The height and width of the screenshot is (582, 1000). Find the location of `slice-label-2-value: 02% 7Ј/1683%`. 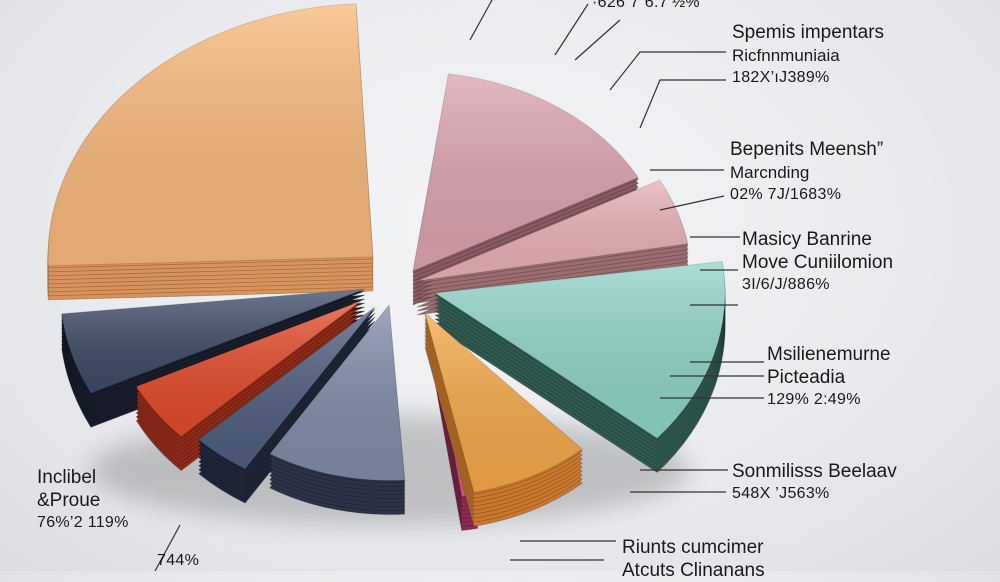

slice-label-2-value: 02% 7Ј/1683% is located at coordinates (786, 194).